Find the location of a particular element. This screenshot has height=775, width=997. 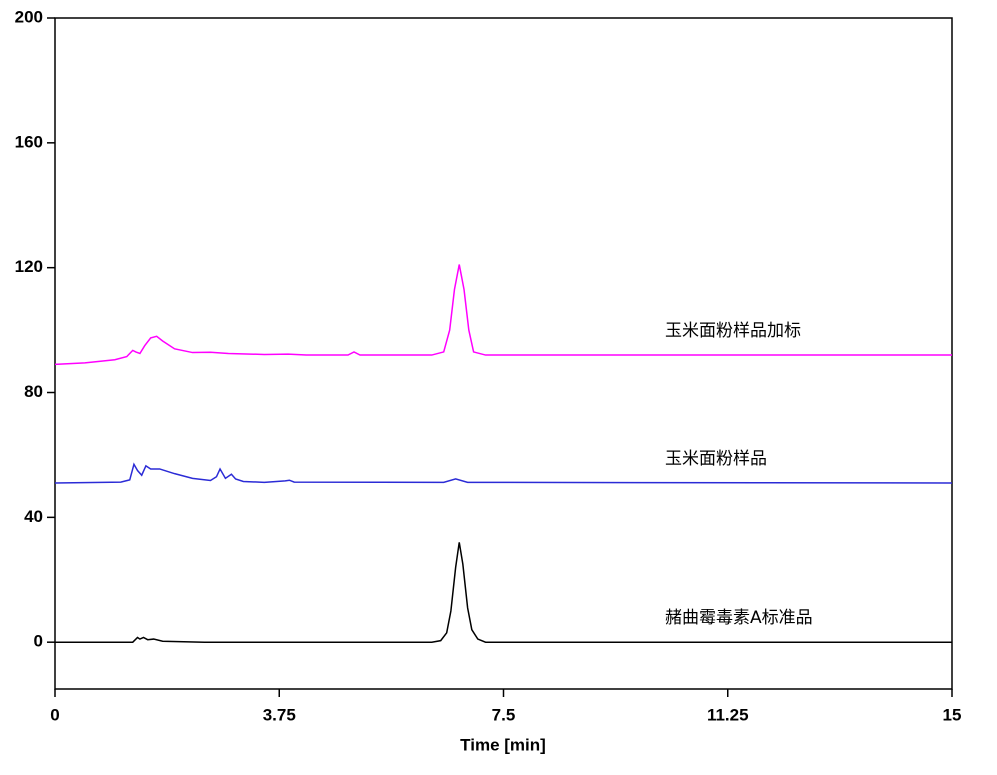

series-label: 玉米面粉样品 is located at coordinates (716, 459).